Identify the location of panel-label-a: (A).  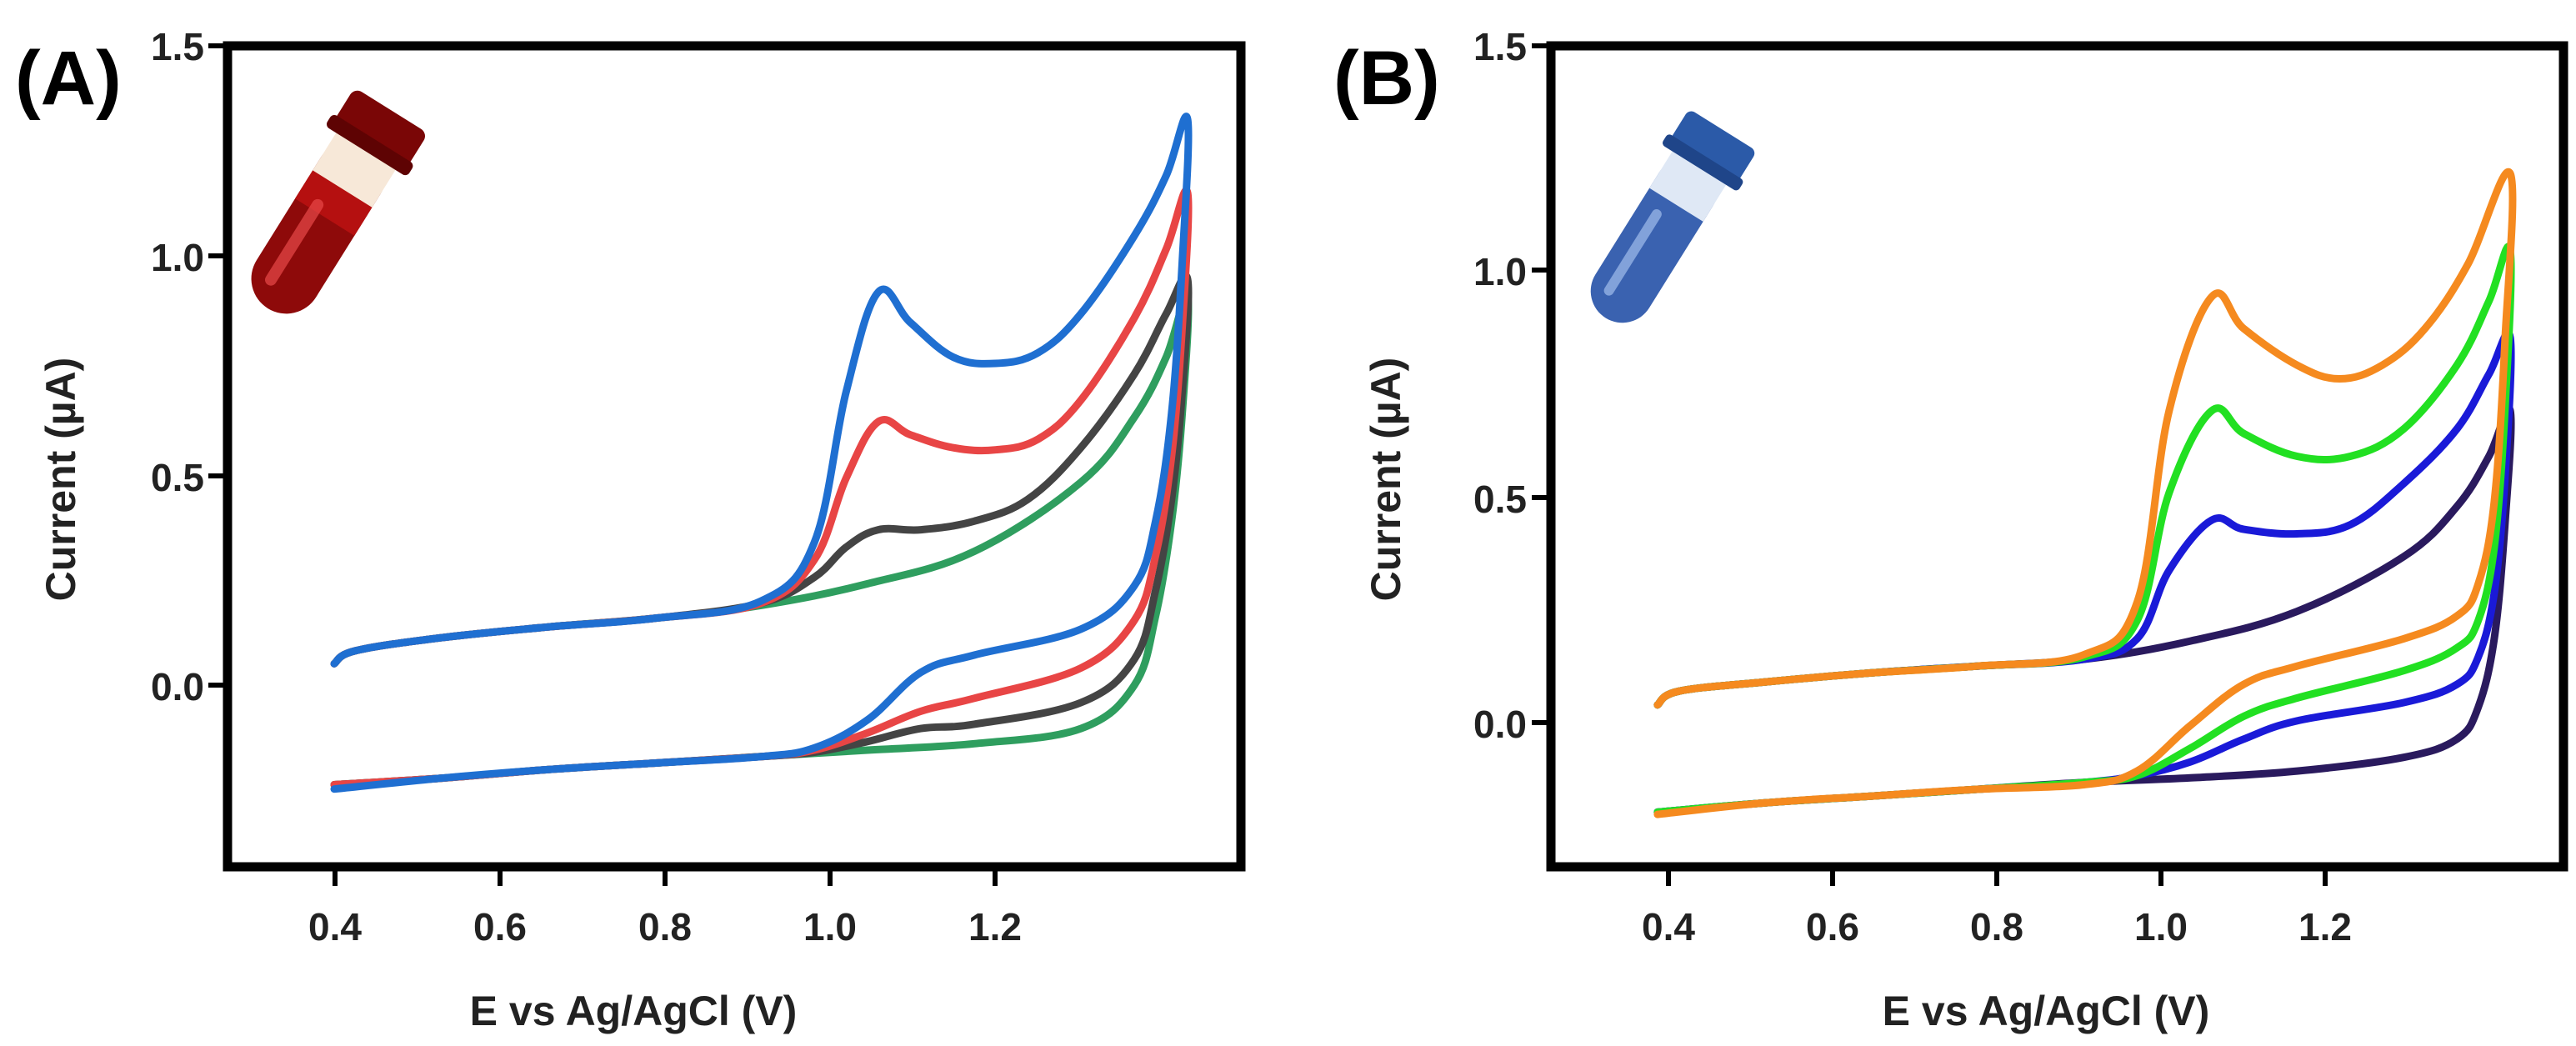
(68, 78).